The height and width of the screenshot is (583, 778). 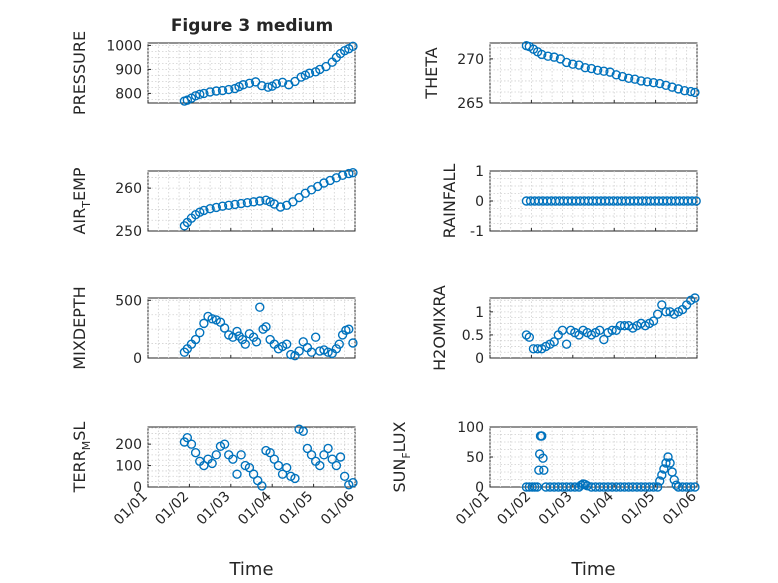 What do you see at coordinates (79, 221) in the screenshot?
I see `chart-air_temp-ylabel-main: AIR` at bounding box center [79, 221].